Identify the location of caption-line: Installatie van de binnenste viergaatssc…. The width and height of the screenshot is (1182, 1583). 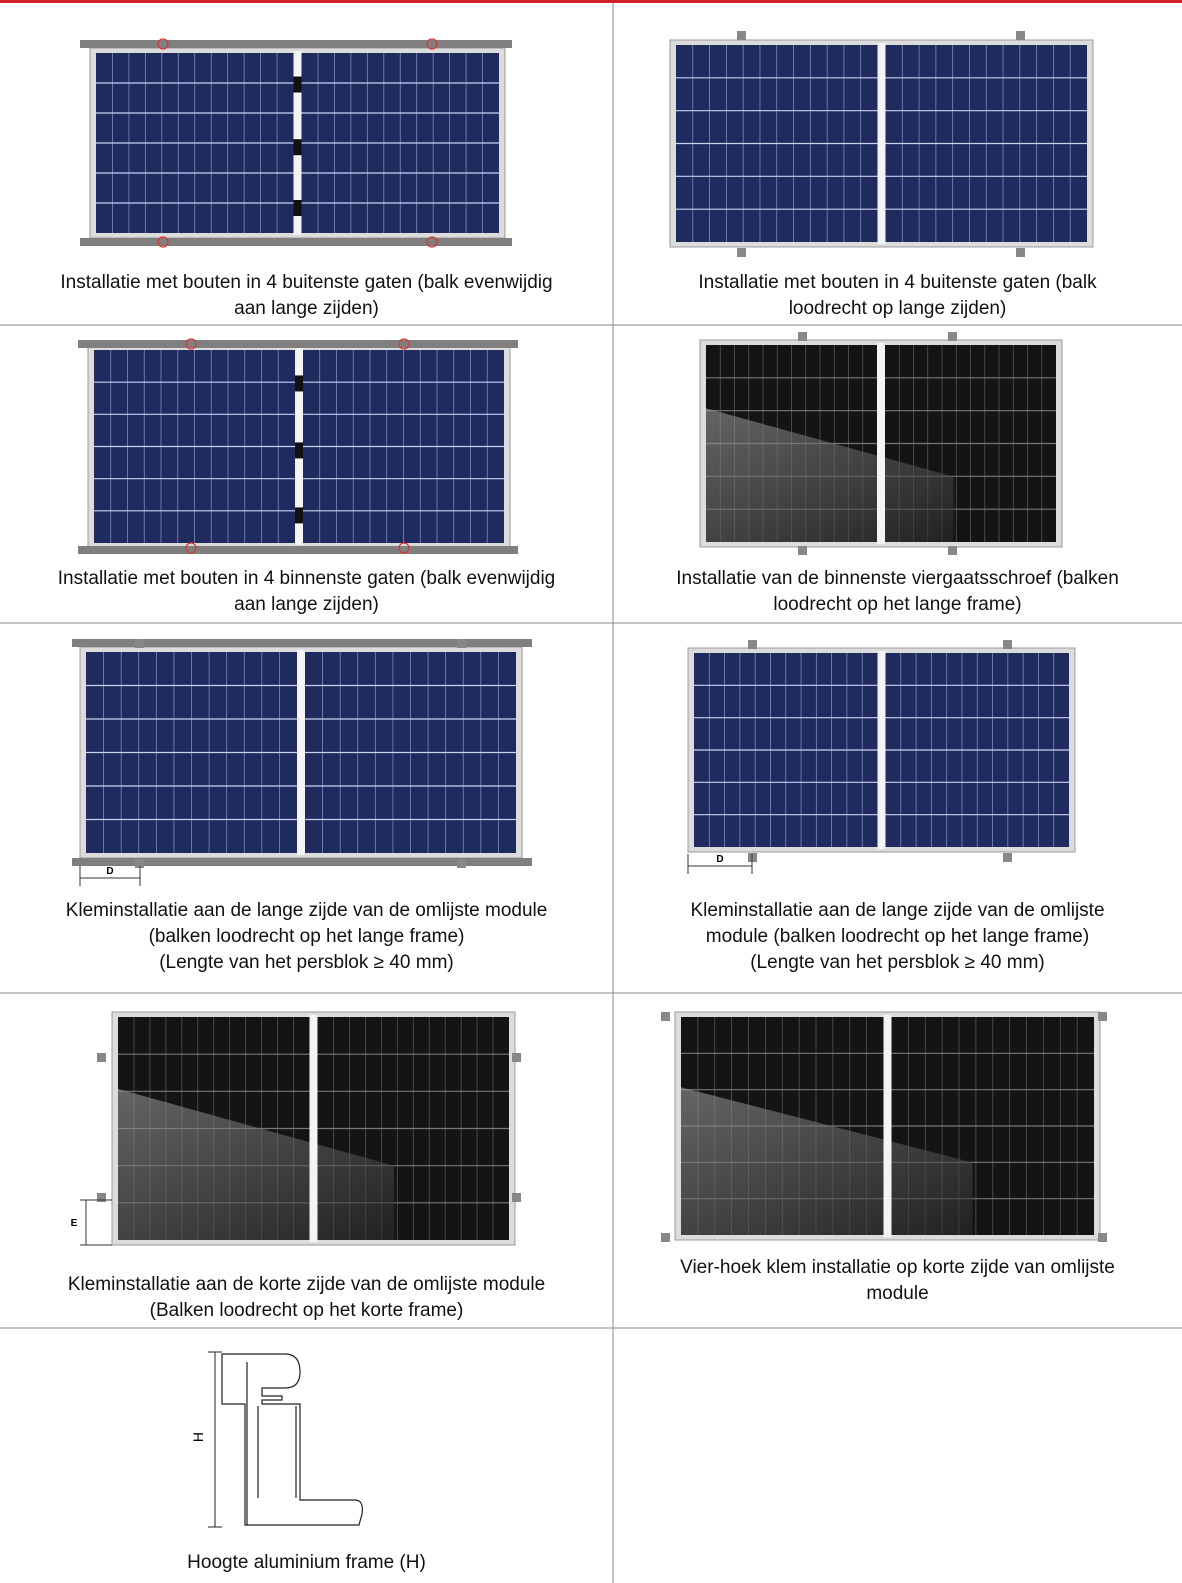
(897, 578).